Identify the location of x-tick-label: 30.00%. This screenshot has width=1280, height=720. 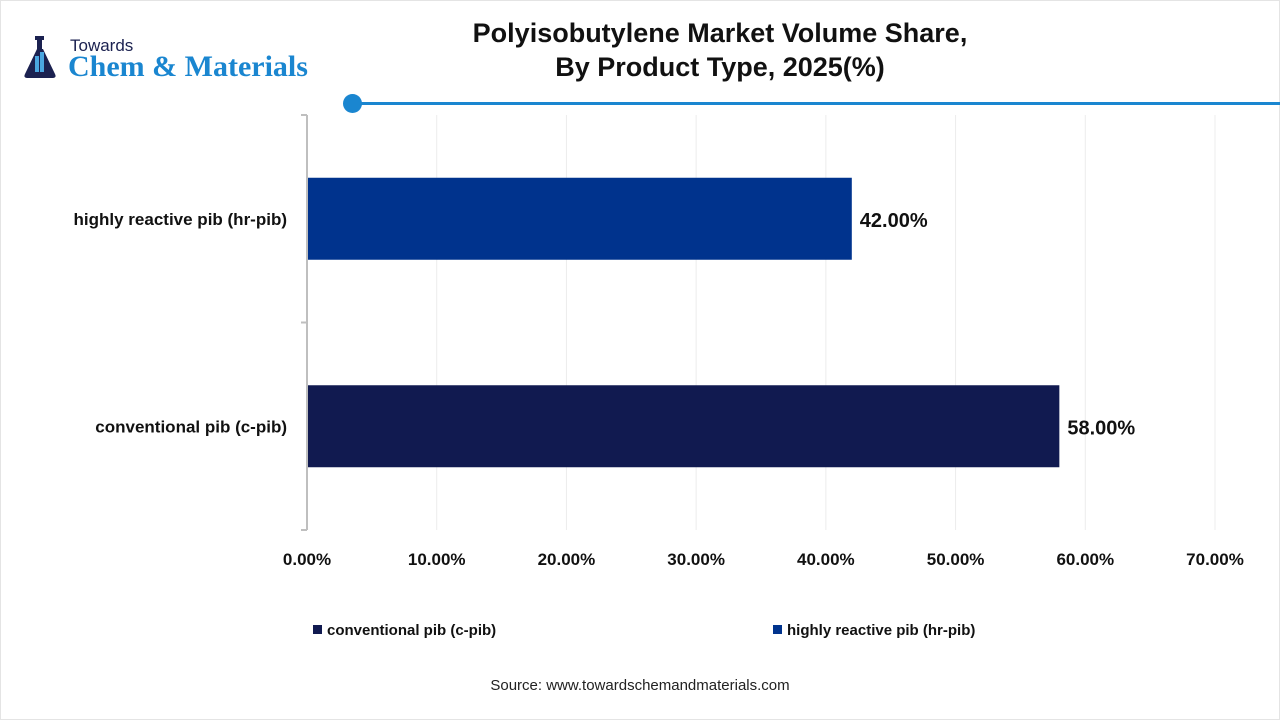
(696, 559).